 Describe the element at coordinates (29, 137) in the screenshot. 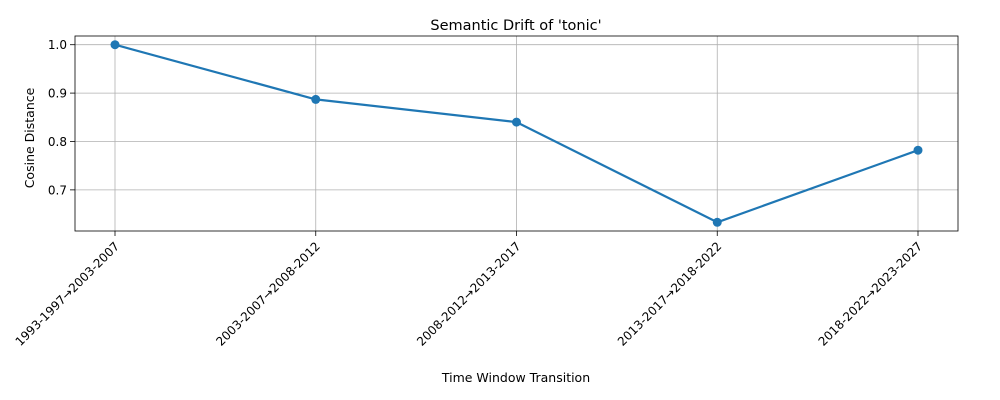

I see `y-axis-label: Cosine Distance` at that location.